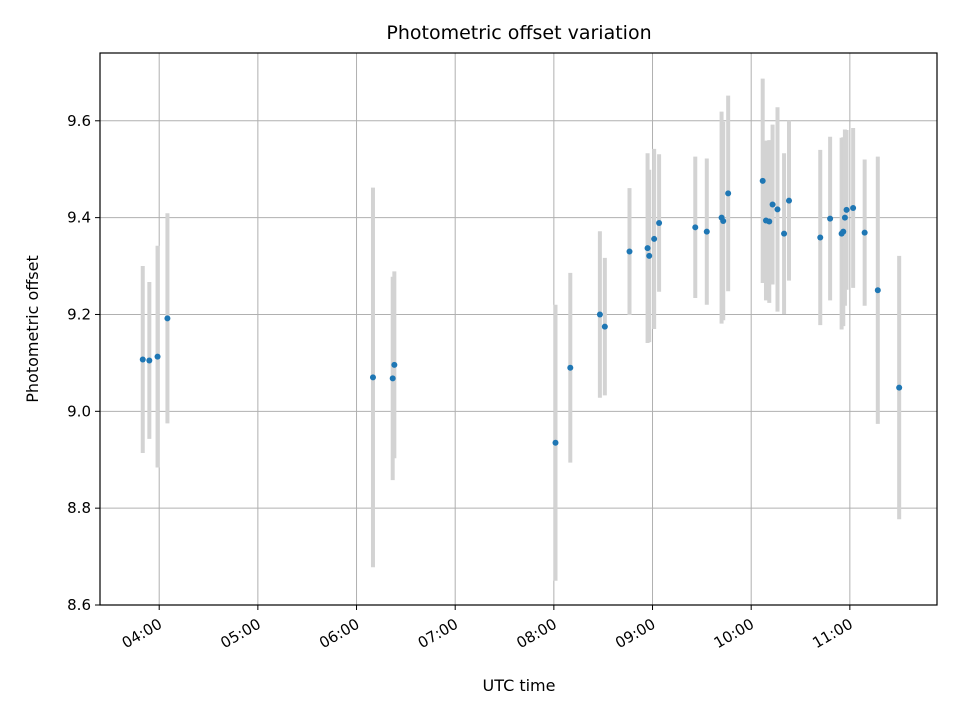  What do you see at coordinates (79, 508) in the screenshot?
I see `y-tick-label: 8.8` at bounding box center [79, 508].